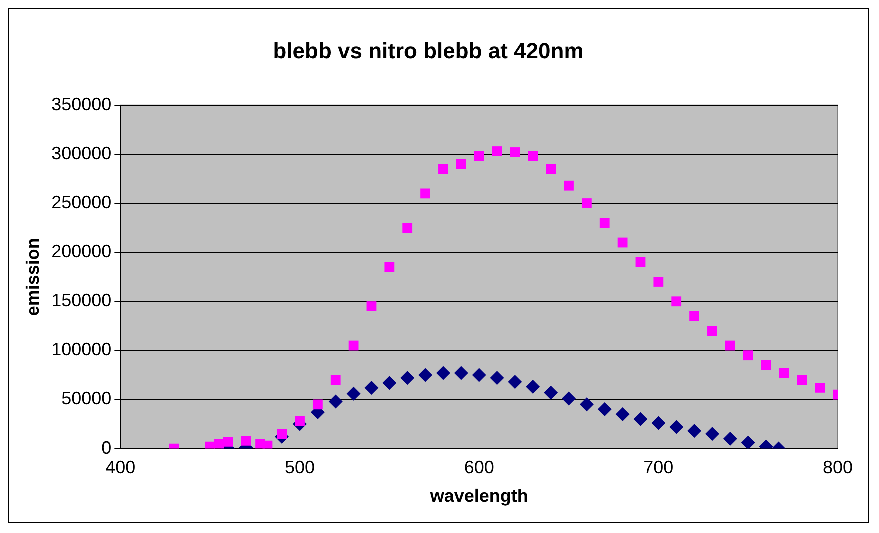 The image size is (879, 533). What do you see at coordinates (32, 277) in the screenshot?
I see `y-axis-title: emission` at bounding box center [32, 277].